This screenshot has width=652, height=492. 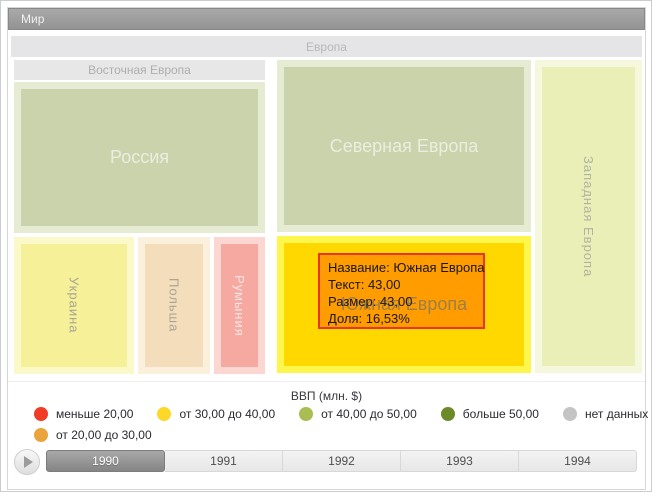 What do you see at coordinates (460, 461) in the screenshot?
I see `timeline-year-1993: 1993` at bounding box center [460, 461].